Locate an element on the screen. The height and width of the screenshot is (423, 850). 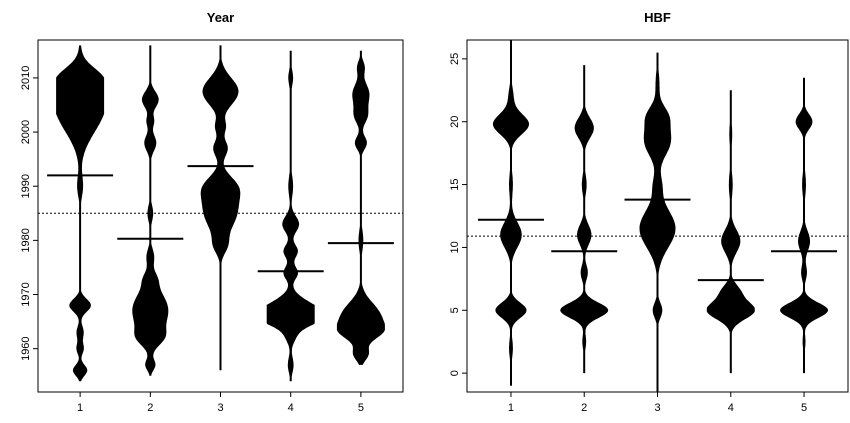
year-chart-title: Year is located at coordinates (220, 17).